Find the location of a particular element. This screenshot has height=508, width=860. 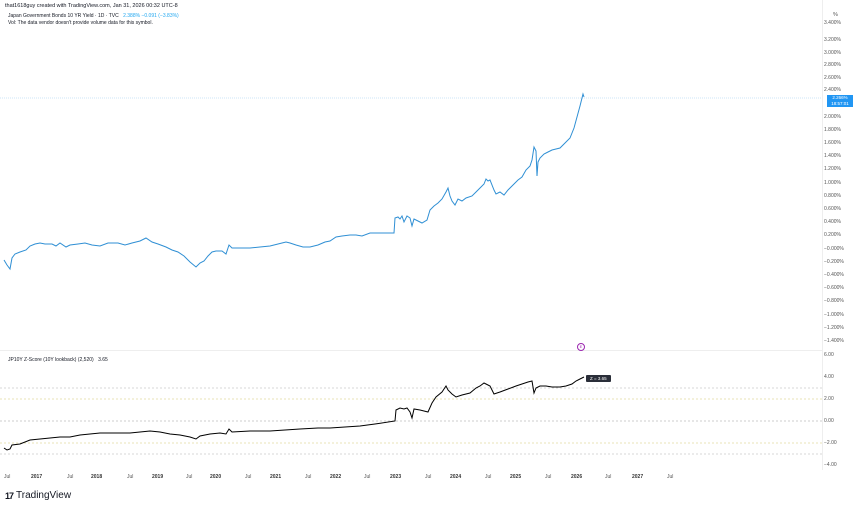

unit-label: % is located at coordinates (835, 15).